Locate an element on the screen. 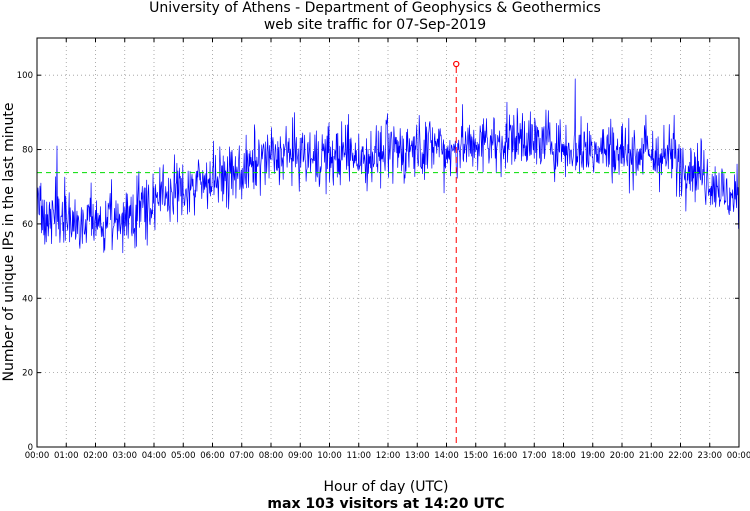 This screenshot has height=511, width=750. x-tick-label: 16:00 is located at coordinates (505, 456).